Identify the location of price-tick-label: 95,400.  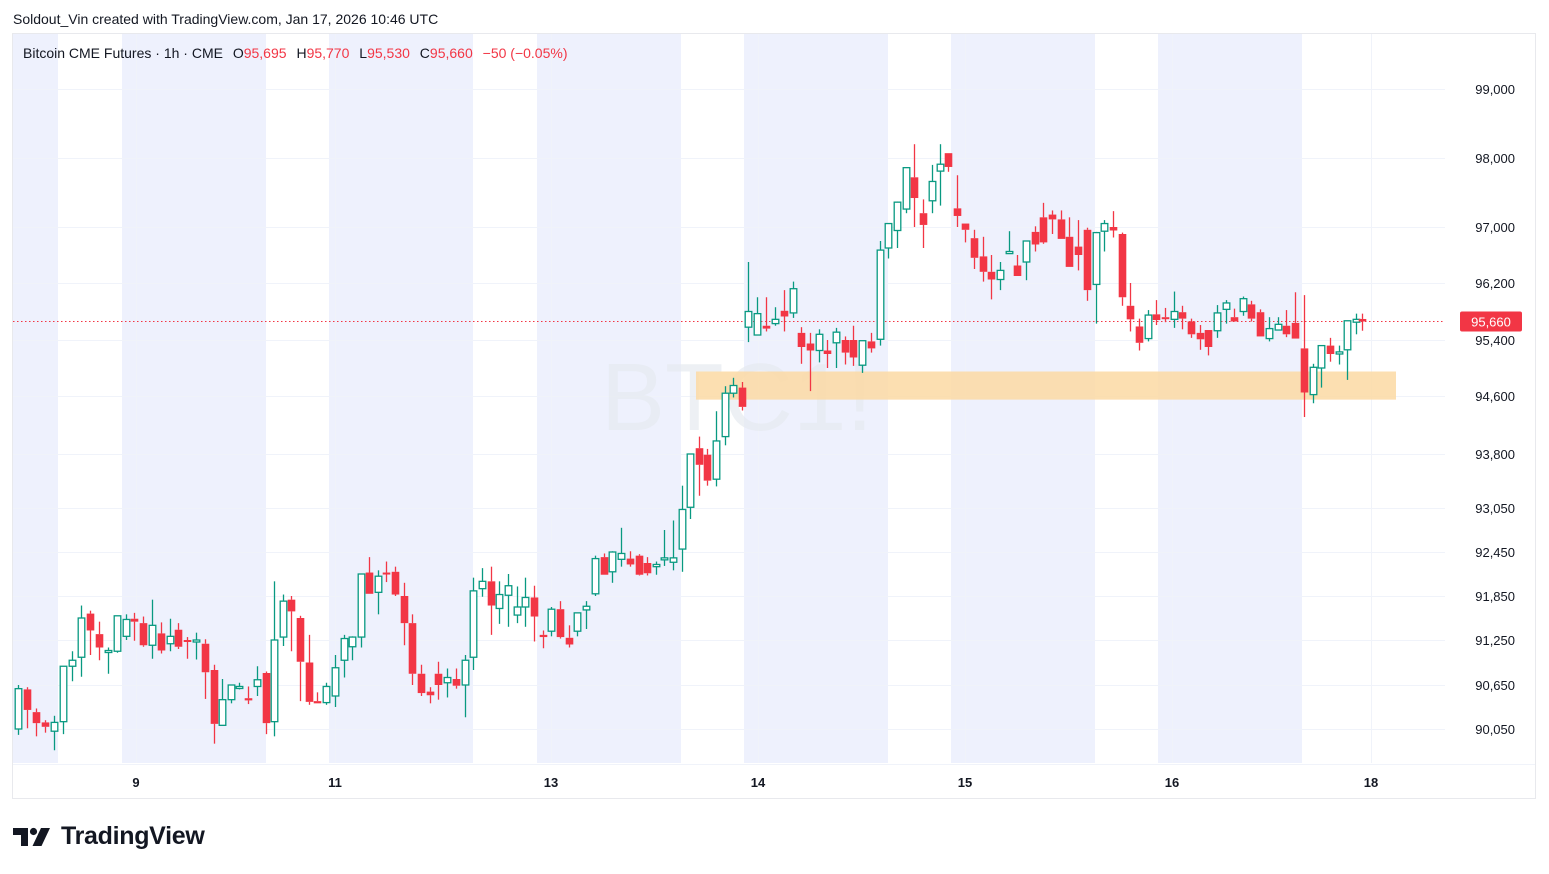
(1495, 340).